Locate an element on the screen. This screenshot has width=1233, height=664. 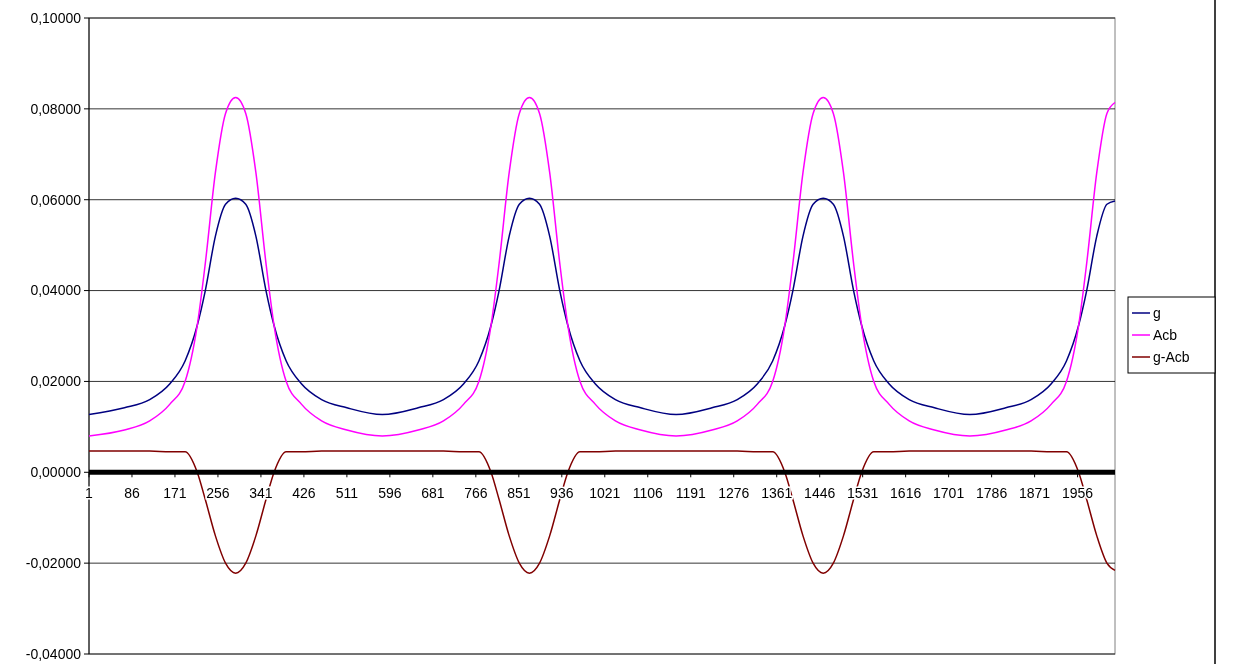
x-tick-label: 1871 is located at coordinates (1035, 493).